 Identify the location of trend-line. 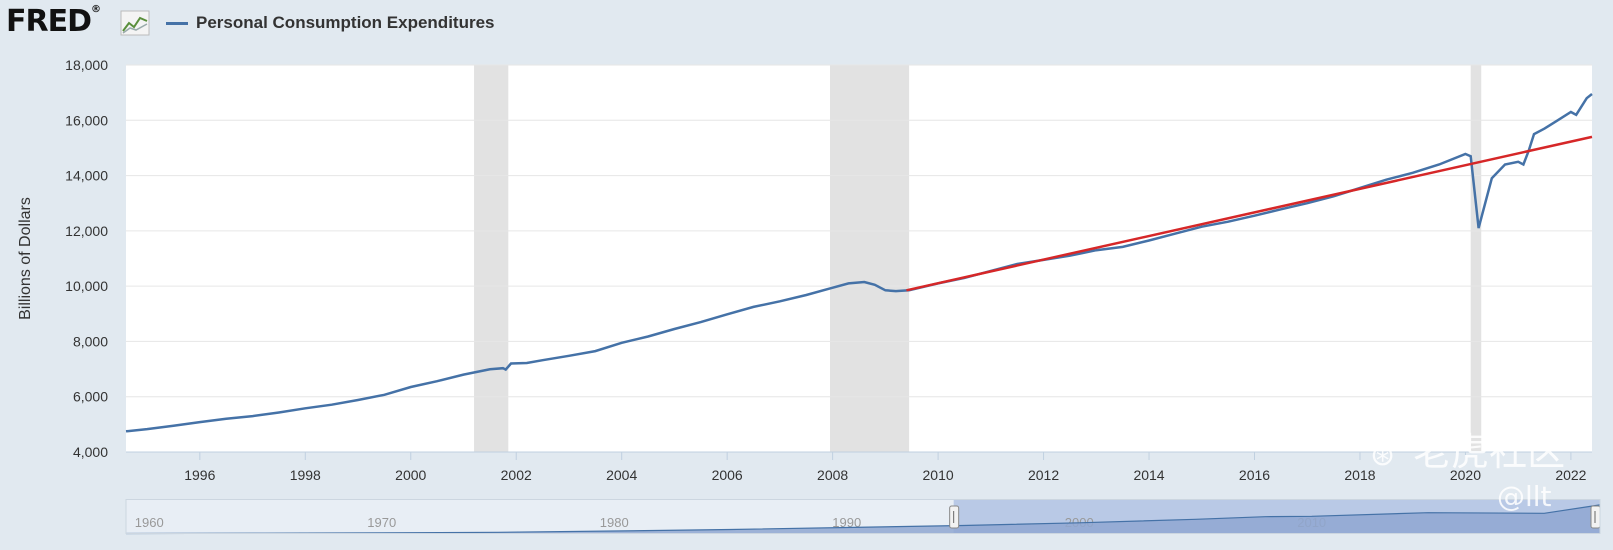
(1249, 213).